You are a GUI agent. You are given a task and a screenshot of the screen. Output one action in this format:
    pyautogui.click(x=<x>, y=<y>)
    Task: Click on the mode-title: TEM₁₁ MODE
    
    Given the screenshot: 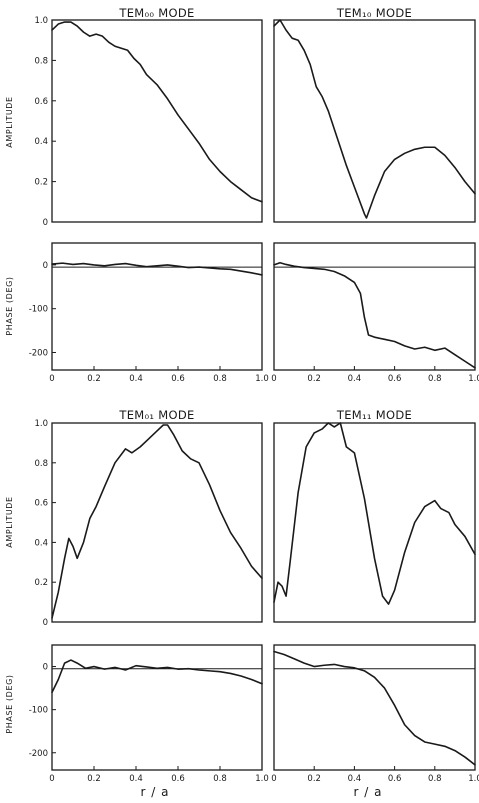 What is the action you would take?
    pyautogui.click(x=374, y=415)
    